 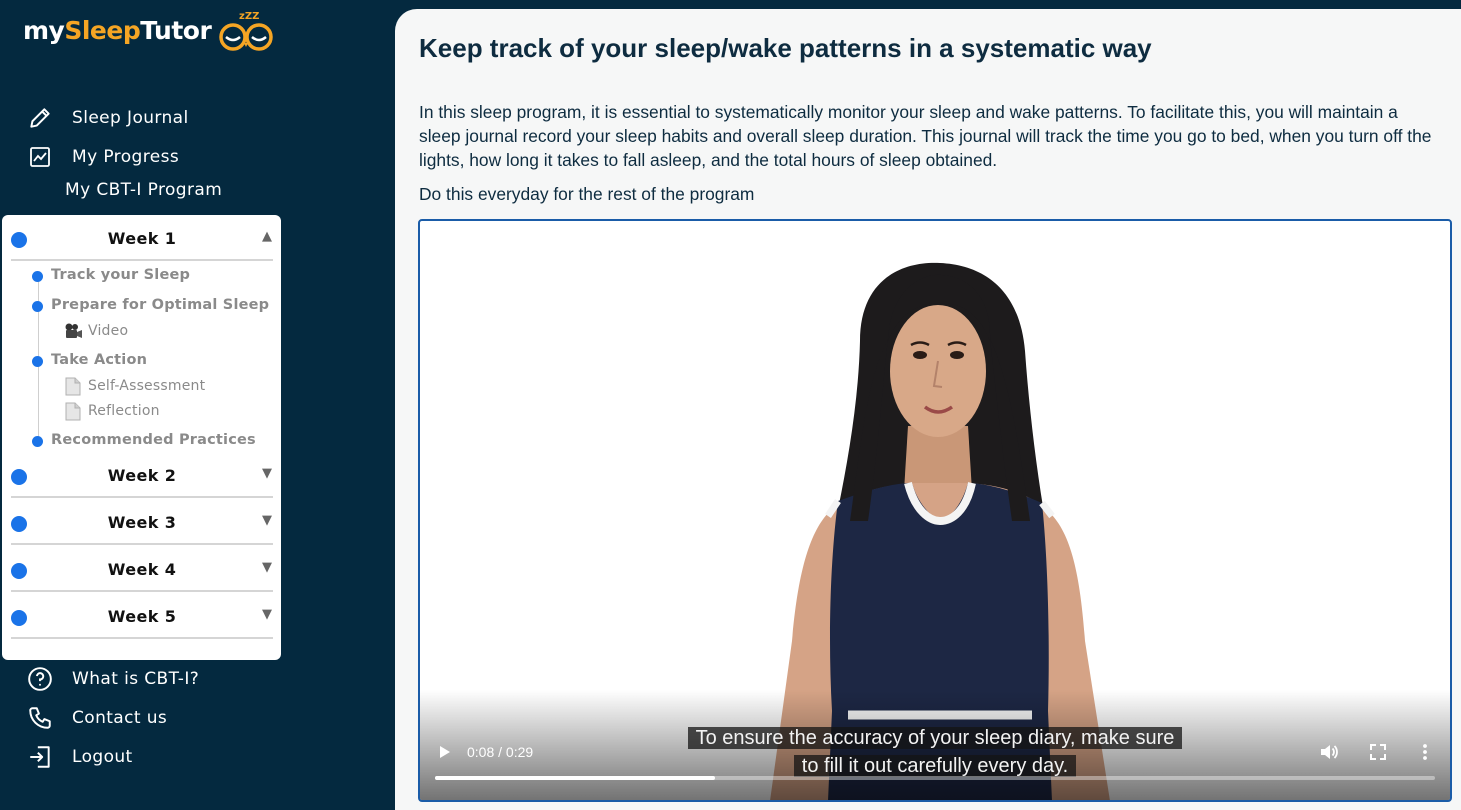 What do you see at coordinates (40, 757) in the screenshot?
I see `logout-icon` at bounding box center [40, 757].